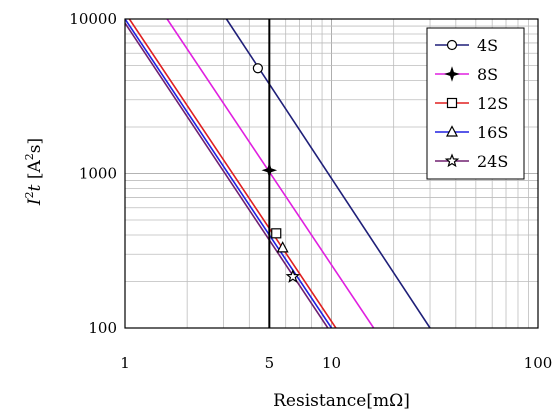  Describe the element at coordinates (487, 45) in the screenshot. I see `legend-label: 4S` at that location.